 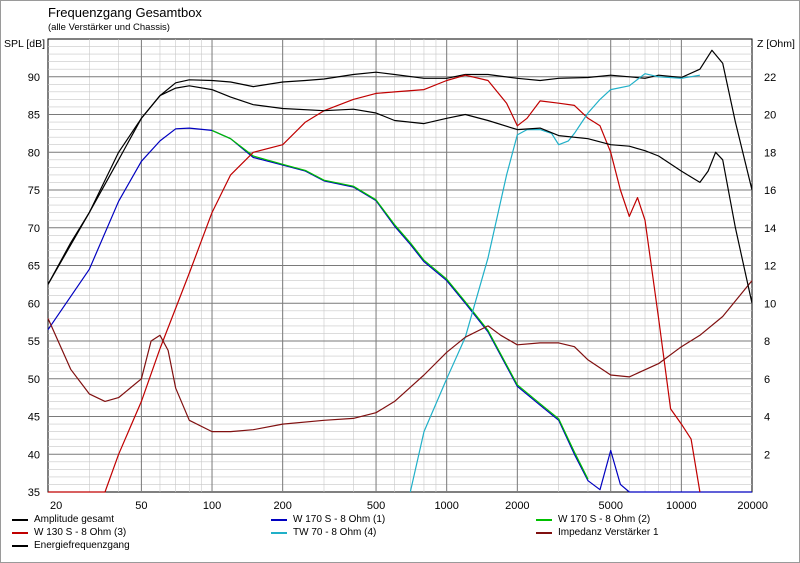 I want to click on x-tick-label: 50, so click(x=141, y=506).